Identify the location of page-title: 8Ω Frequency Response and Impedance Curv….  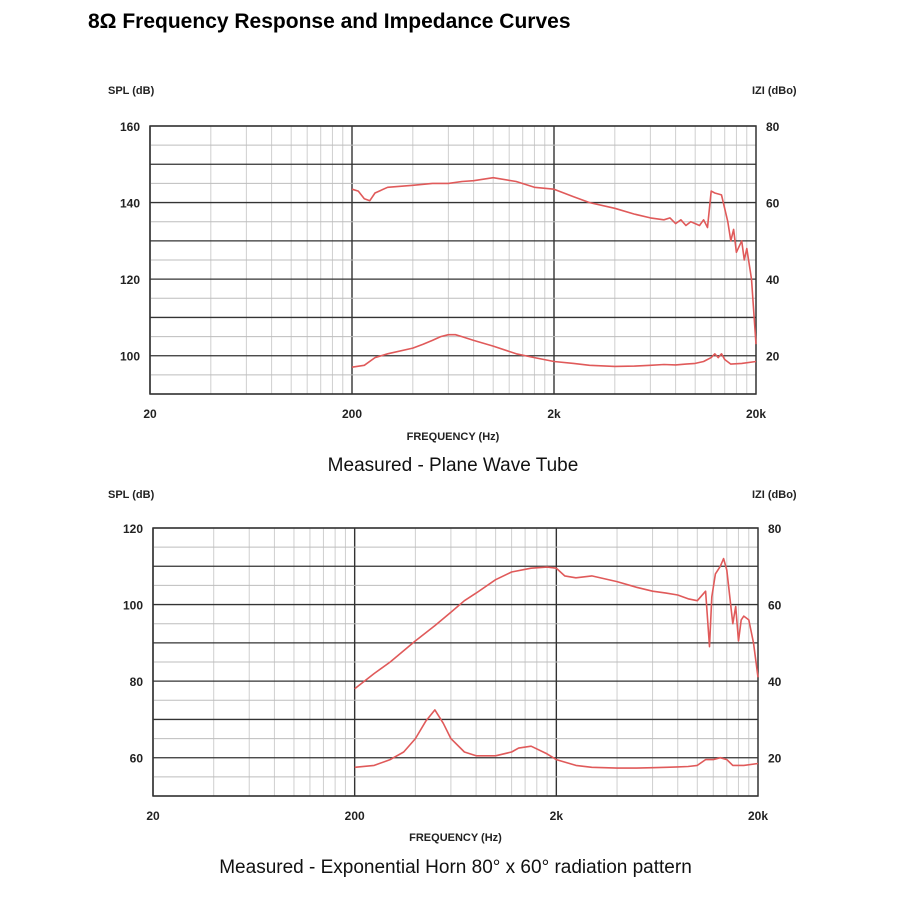
(329, 21).